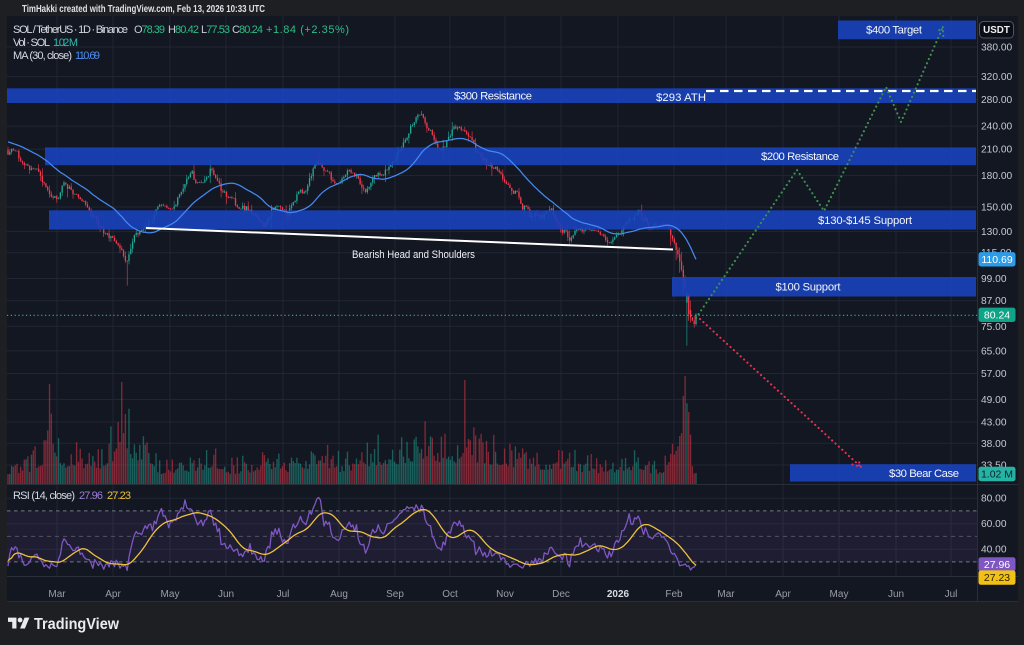 This screenshot has height=645, width=1024. I want to click on svg-text: Dec, so click(561, 594).